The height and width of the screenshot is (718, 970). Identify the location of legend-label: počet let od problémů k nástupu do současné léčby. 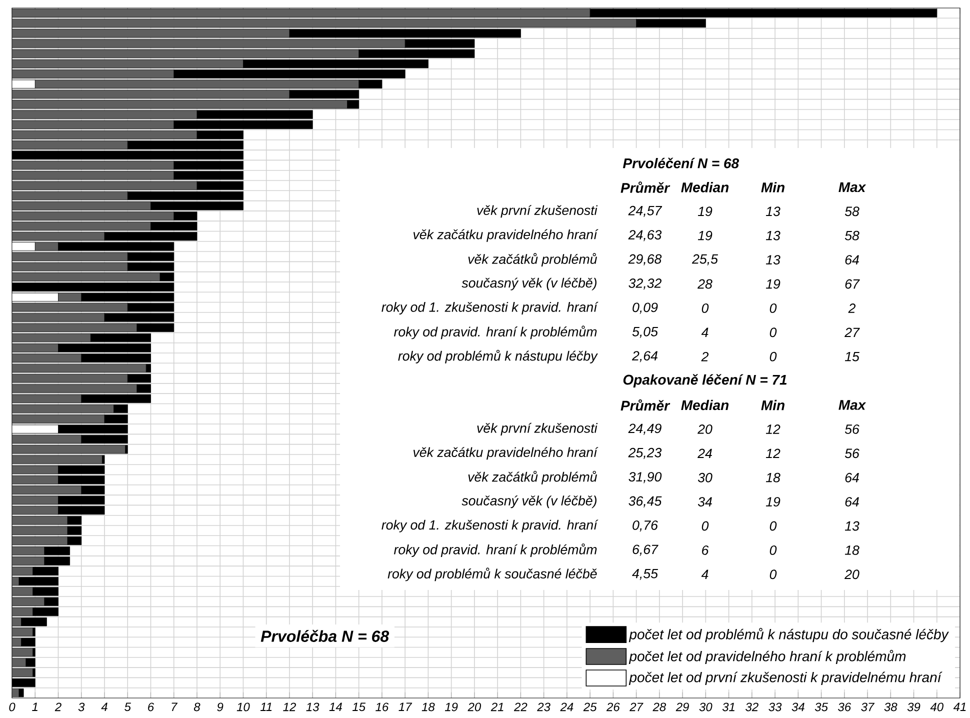
(788, 635).